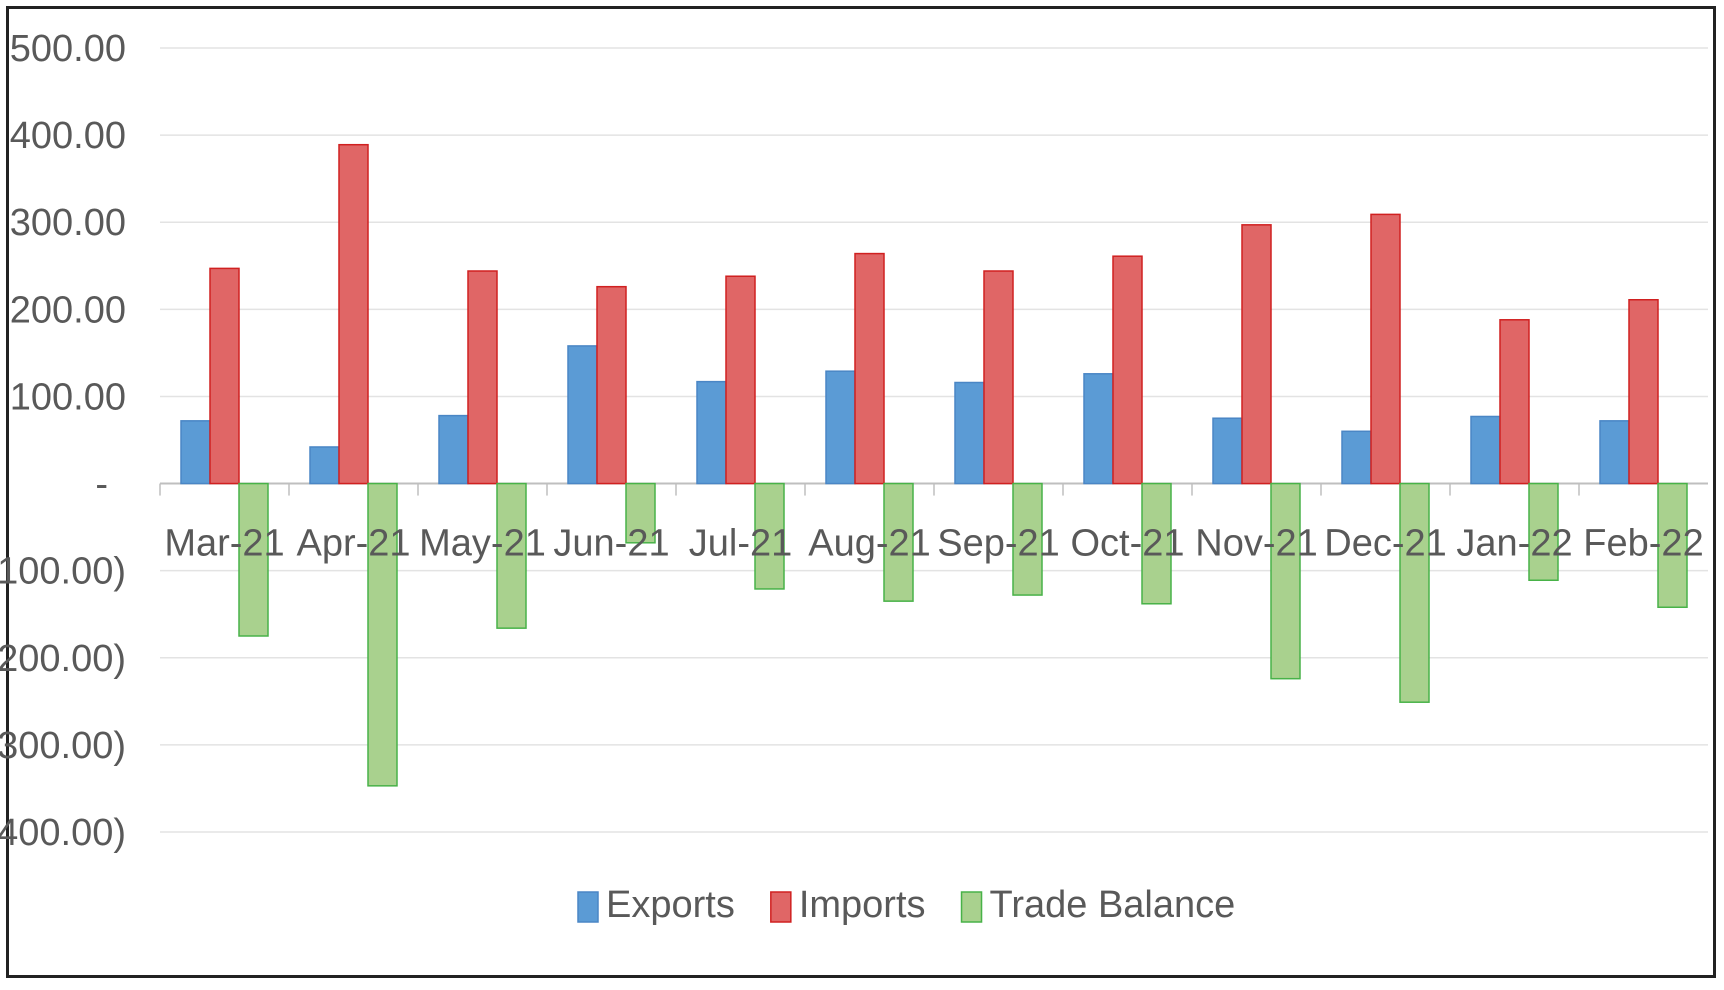 The width and height of the screenshot is (1724, 990). Describe the element at coordinates (63, 659) in the screenshot. I see `y-tick-label: (200.00)` at that location.